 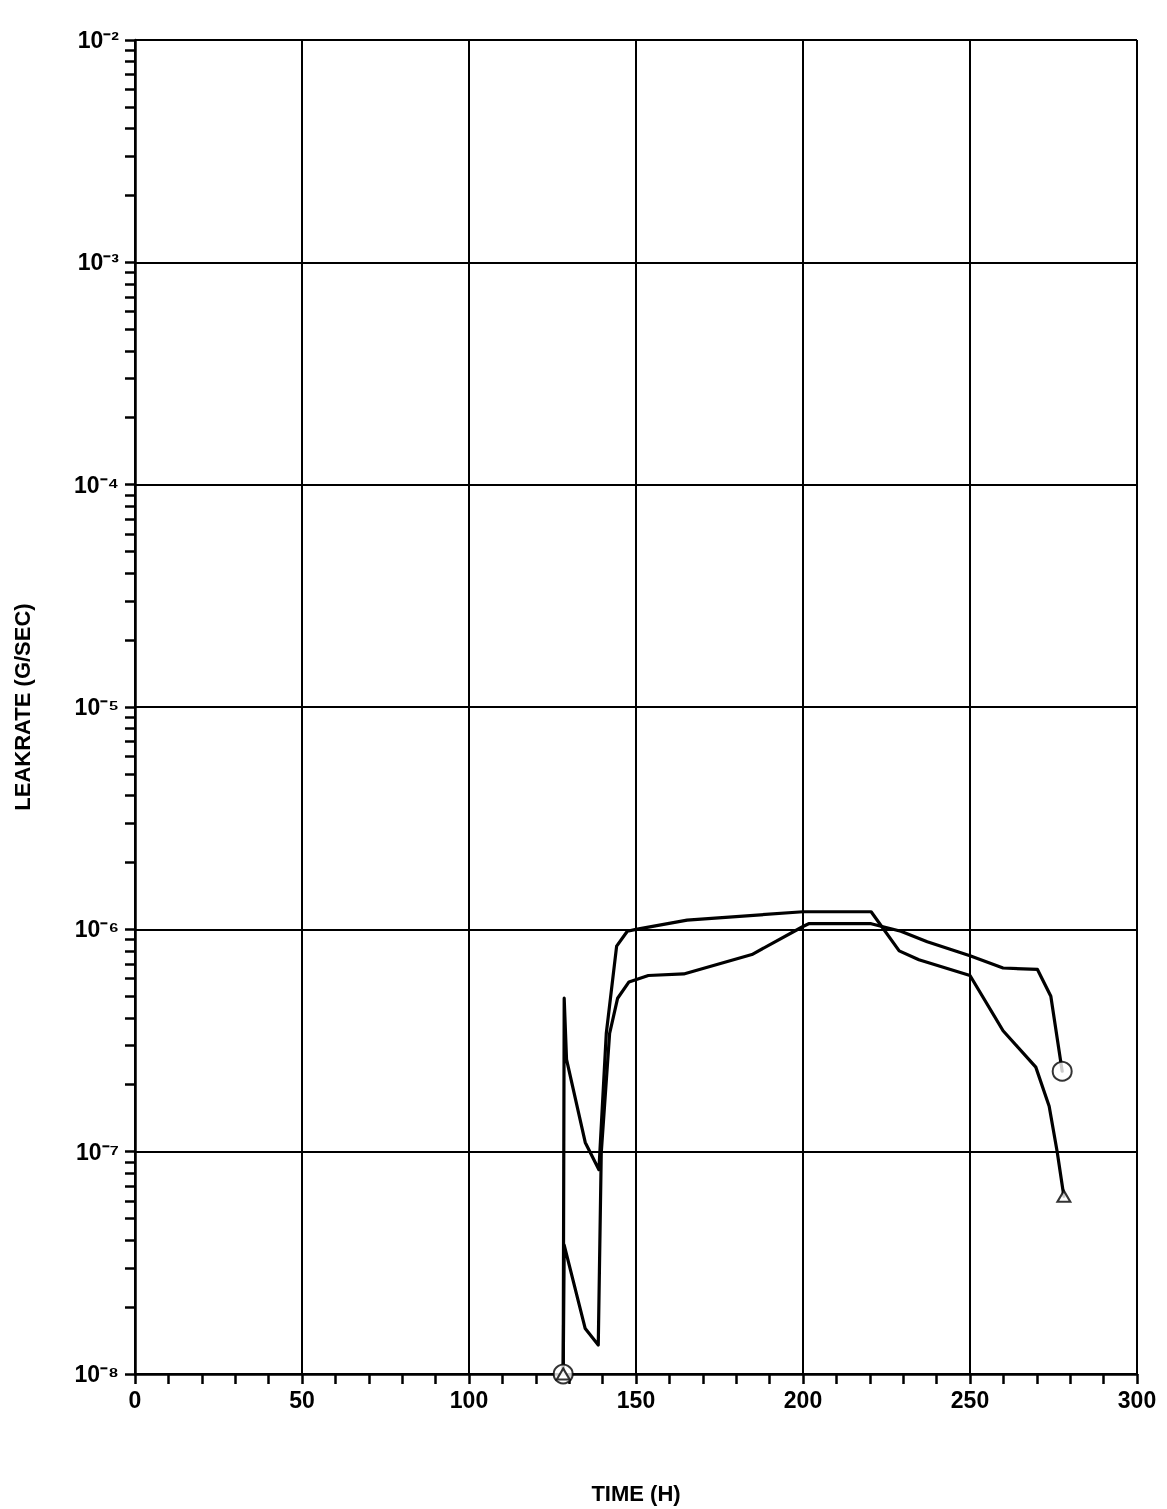 What do you see at coordinates (97, 1151) in the screenshot?
I see `y-tick-label: 10⁻⁷` at bounding box center [97, 1151].